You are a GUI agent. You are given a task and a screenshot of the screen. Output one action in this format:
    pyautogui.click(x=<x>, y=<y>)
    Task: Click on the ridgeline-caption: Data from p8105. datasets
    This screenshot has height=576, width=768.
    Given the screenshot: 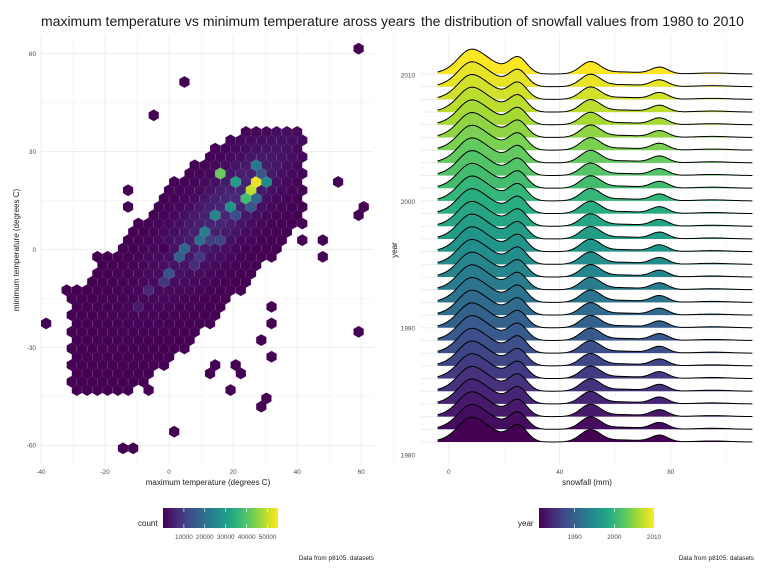 What is the action you would take?
    pyautogui.click(x=716, y=558)
    